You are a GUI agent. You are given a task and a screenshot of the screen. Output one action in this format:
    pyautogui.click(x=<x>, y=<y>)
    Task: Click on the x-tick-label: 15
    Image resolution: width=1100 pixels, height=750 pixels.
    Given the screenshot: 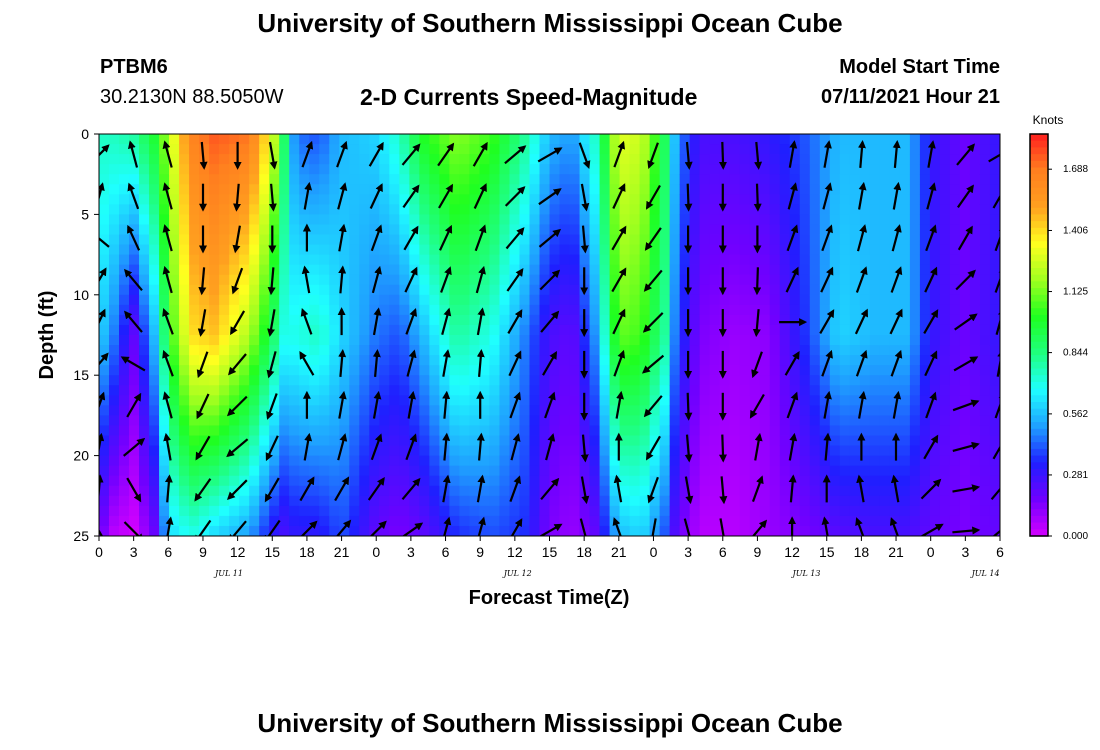 What is the action you would take?
    pyautogui.click(x=550, y=552)
    